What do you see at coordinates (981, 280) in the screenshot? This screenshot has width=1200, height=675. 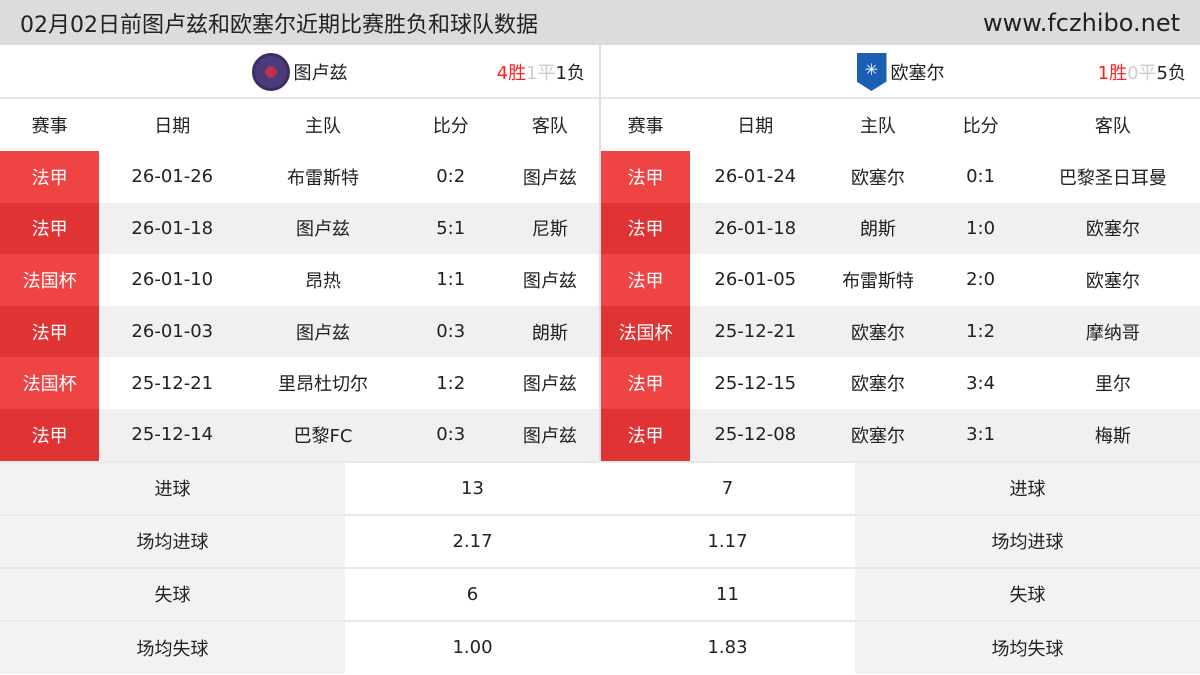 I see `score: 2:0` at bounding box center [981, 280].